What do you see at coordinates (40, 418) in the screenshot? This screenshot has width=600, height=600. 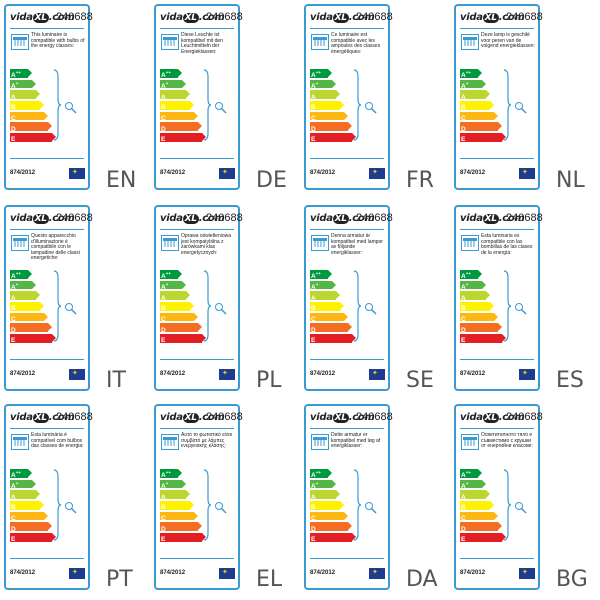 I see `brand-xl: XL` at bounding box center [40, 418].